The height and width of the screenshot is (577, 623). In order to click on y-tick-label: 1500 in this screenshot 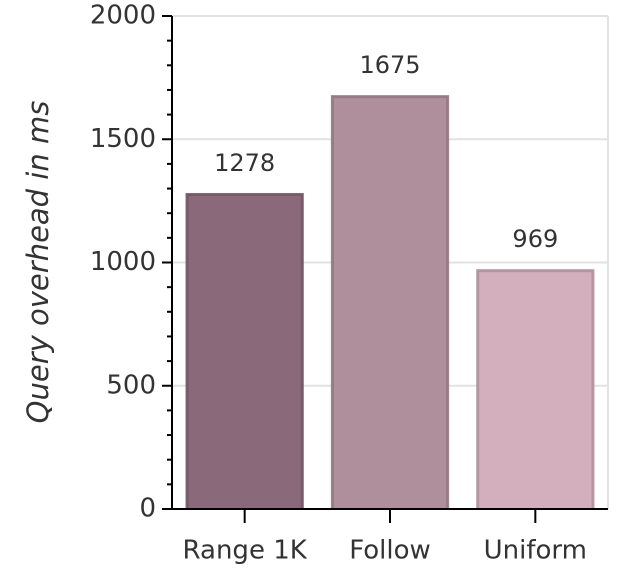, I will do `click(123, 139)`.